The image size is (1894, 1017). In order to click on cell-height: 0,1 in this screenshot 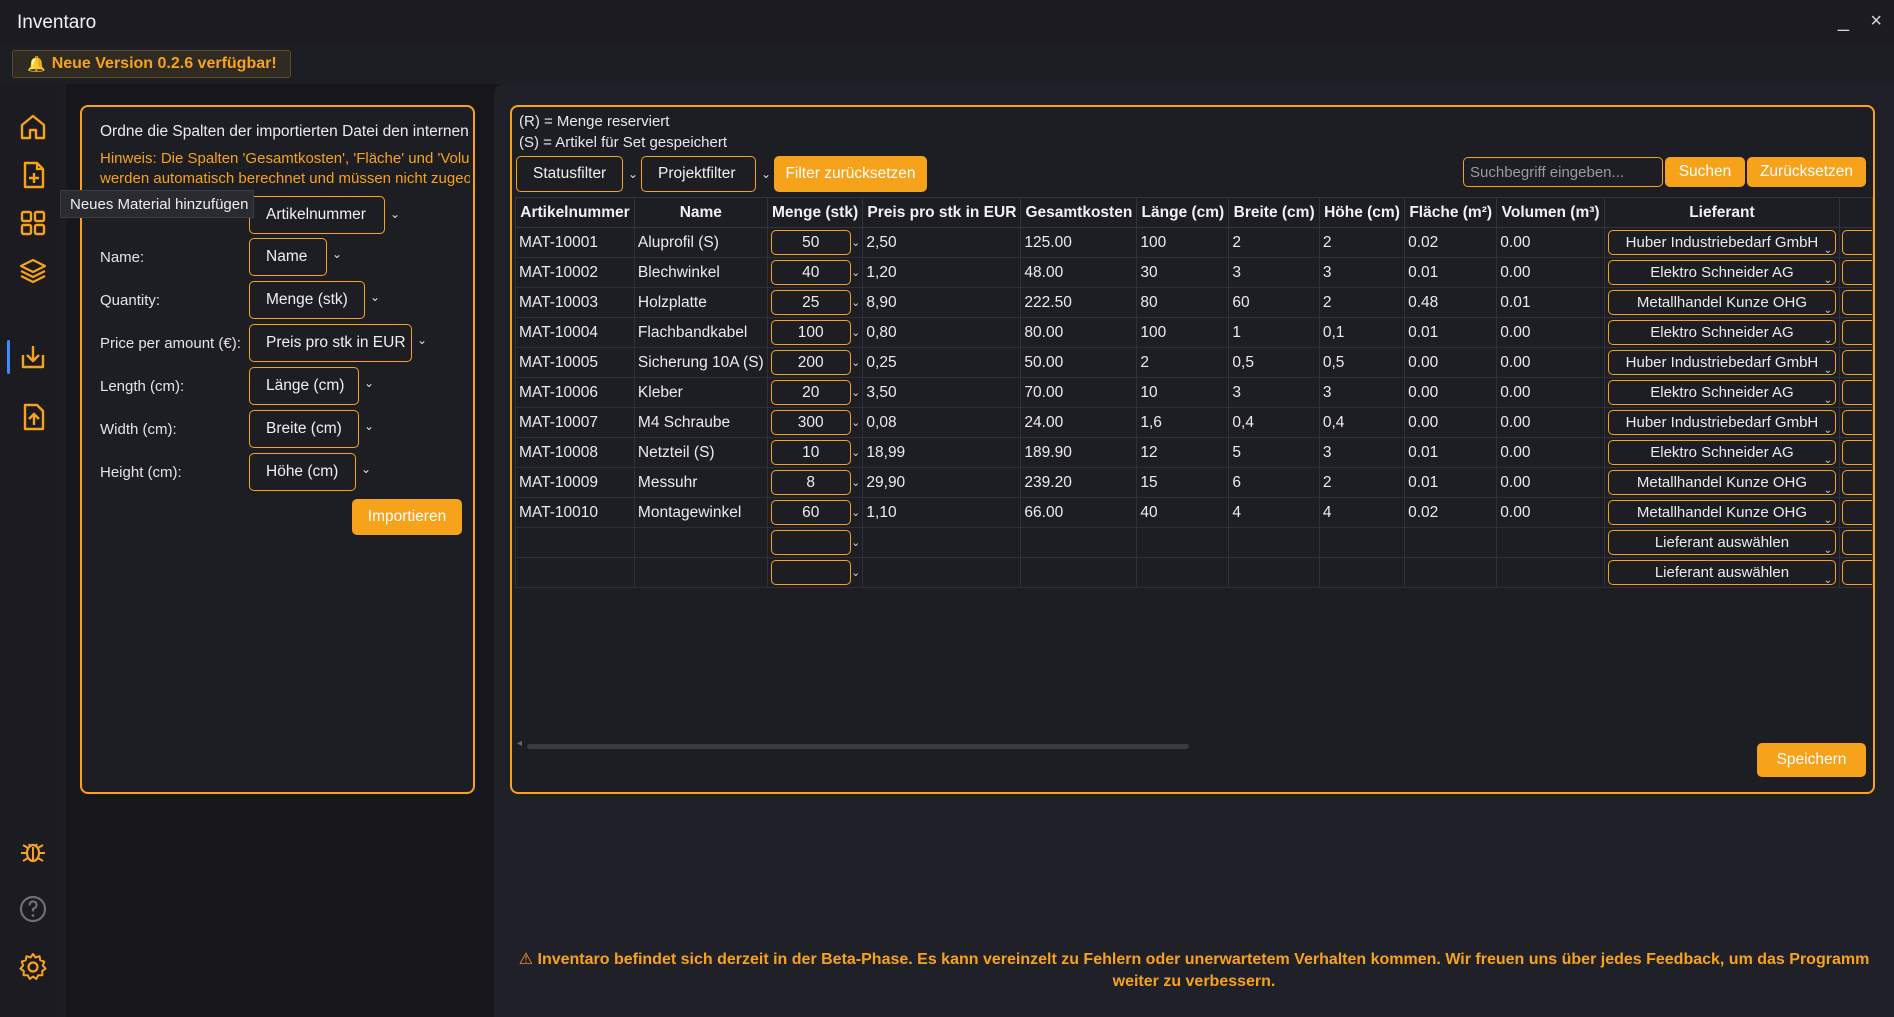, I will do `click(1362, 332)`.